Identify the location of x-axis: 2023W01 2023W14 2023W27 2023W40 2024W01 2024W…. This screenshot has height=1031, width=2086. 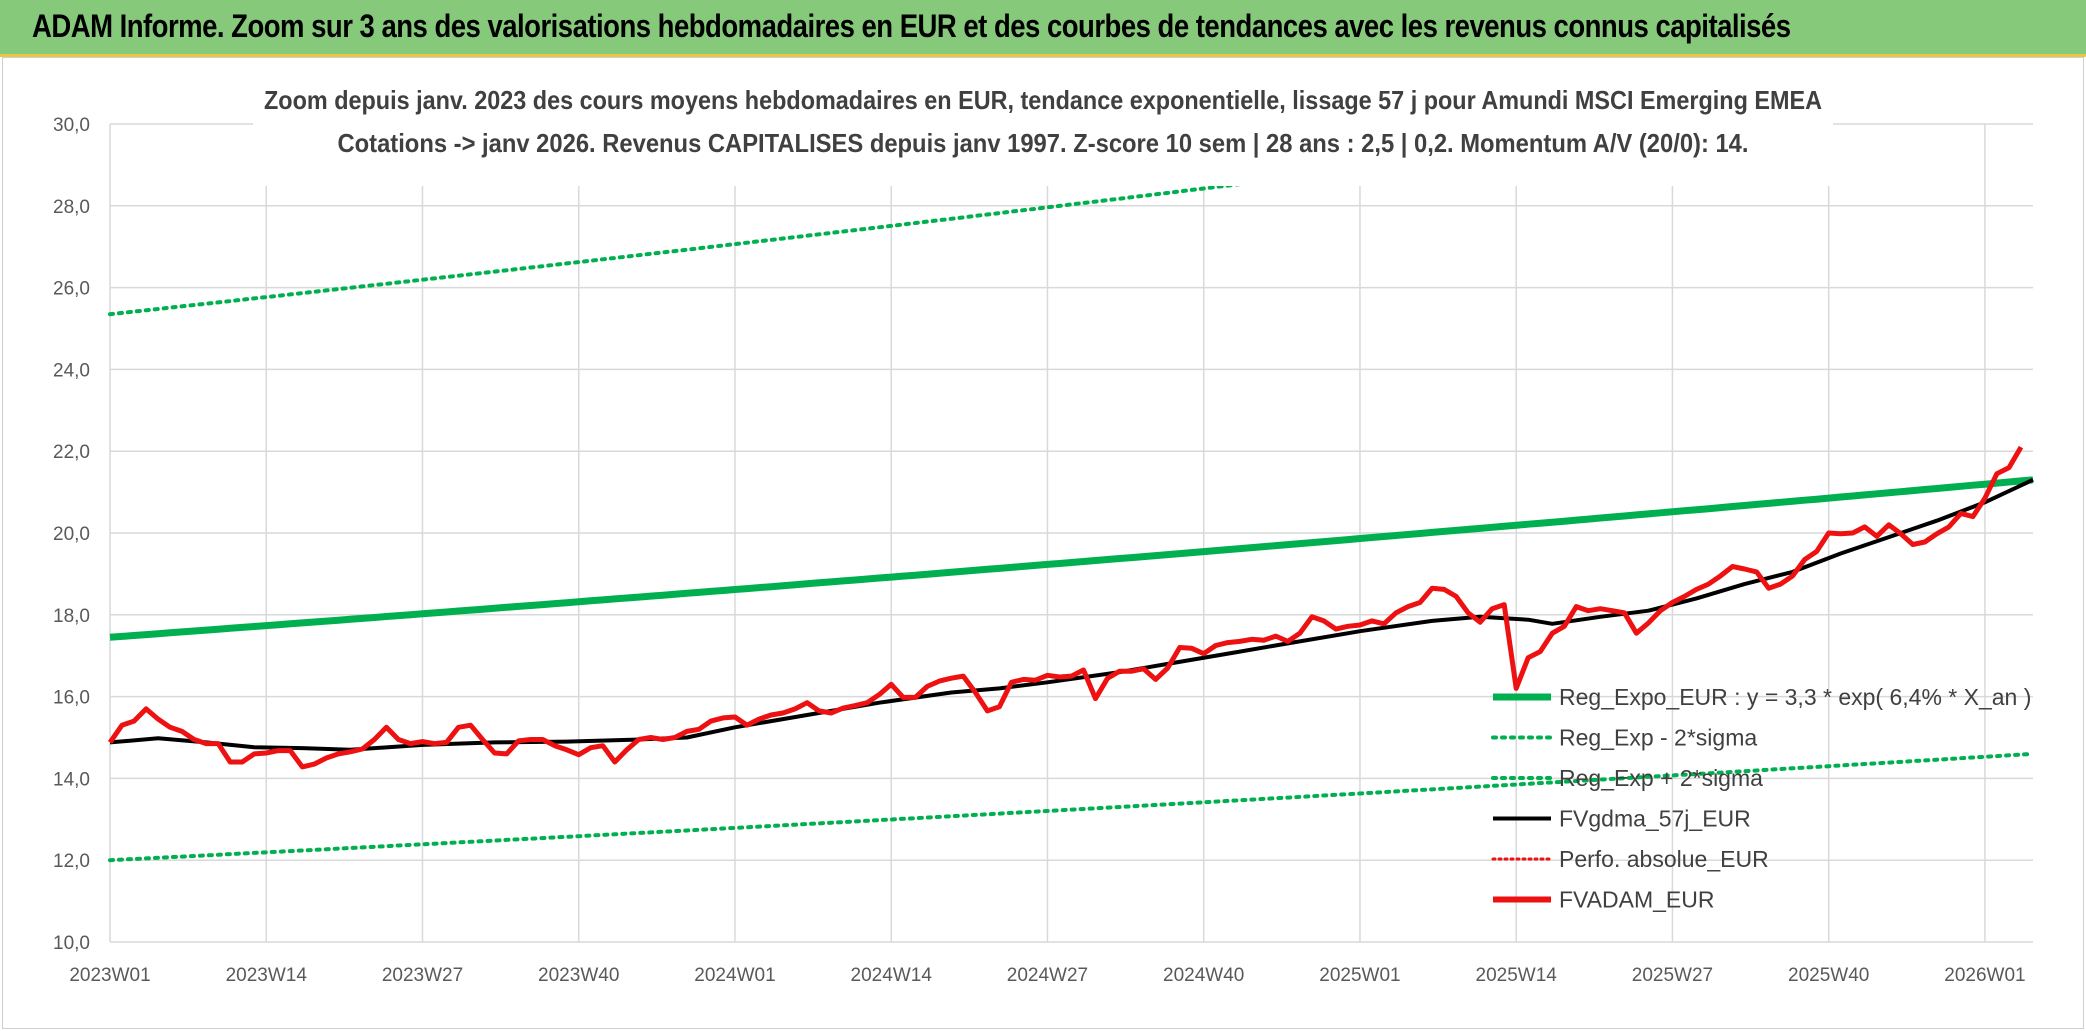
(1047, 975).